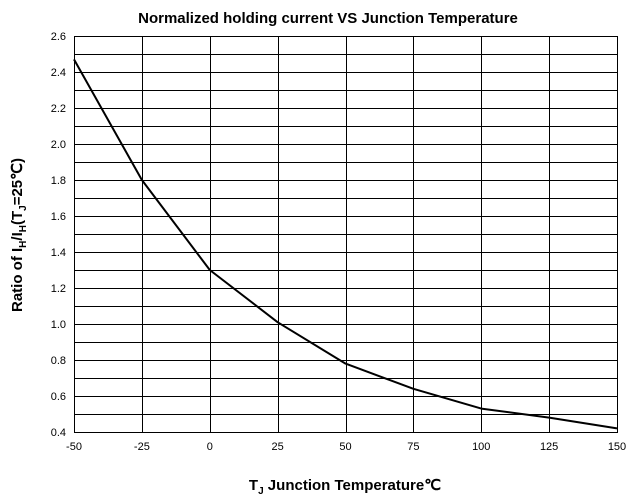 This screenshot has height=501, width=628. Describe the element at coordinates (58, 109) in the screenshot. I see `y-tick-label: 2.2` at that location.